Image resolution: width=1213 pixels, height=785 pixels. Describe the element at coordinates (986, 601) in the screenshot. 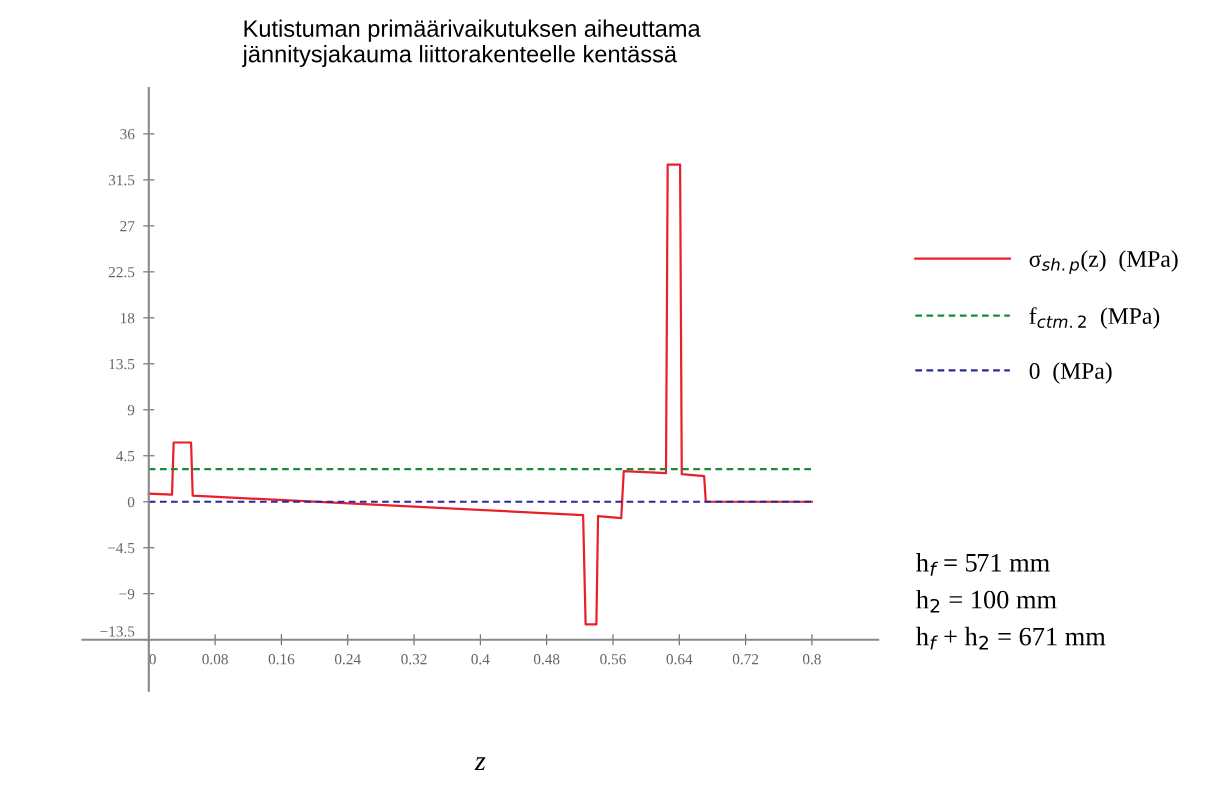

I see `text: h$_{2}$ = 100 mm` at that location.